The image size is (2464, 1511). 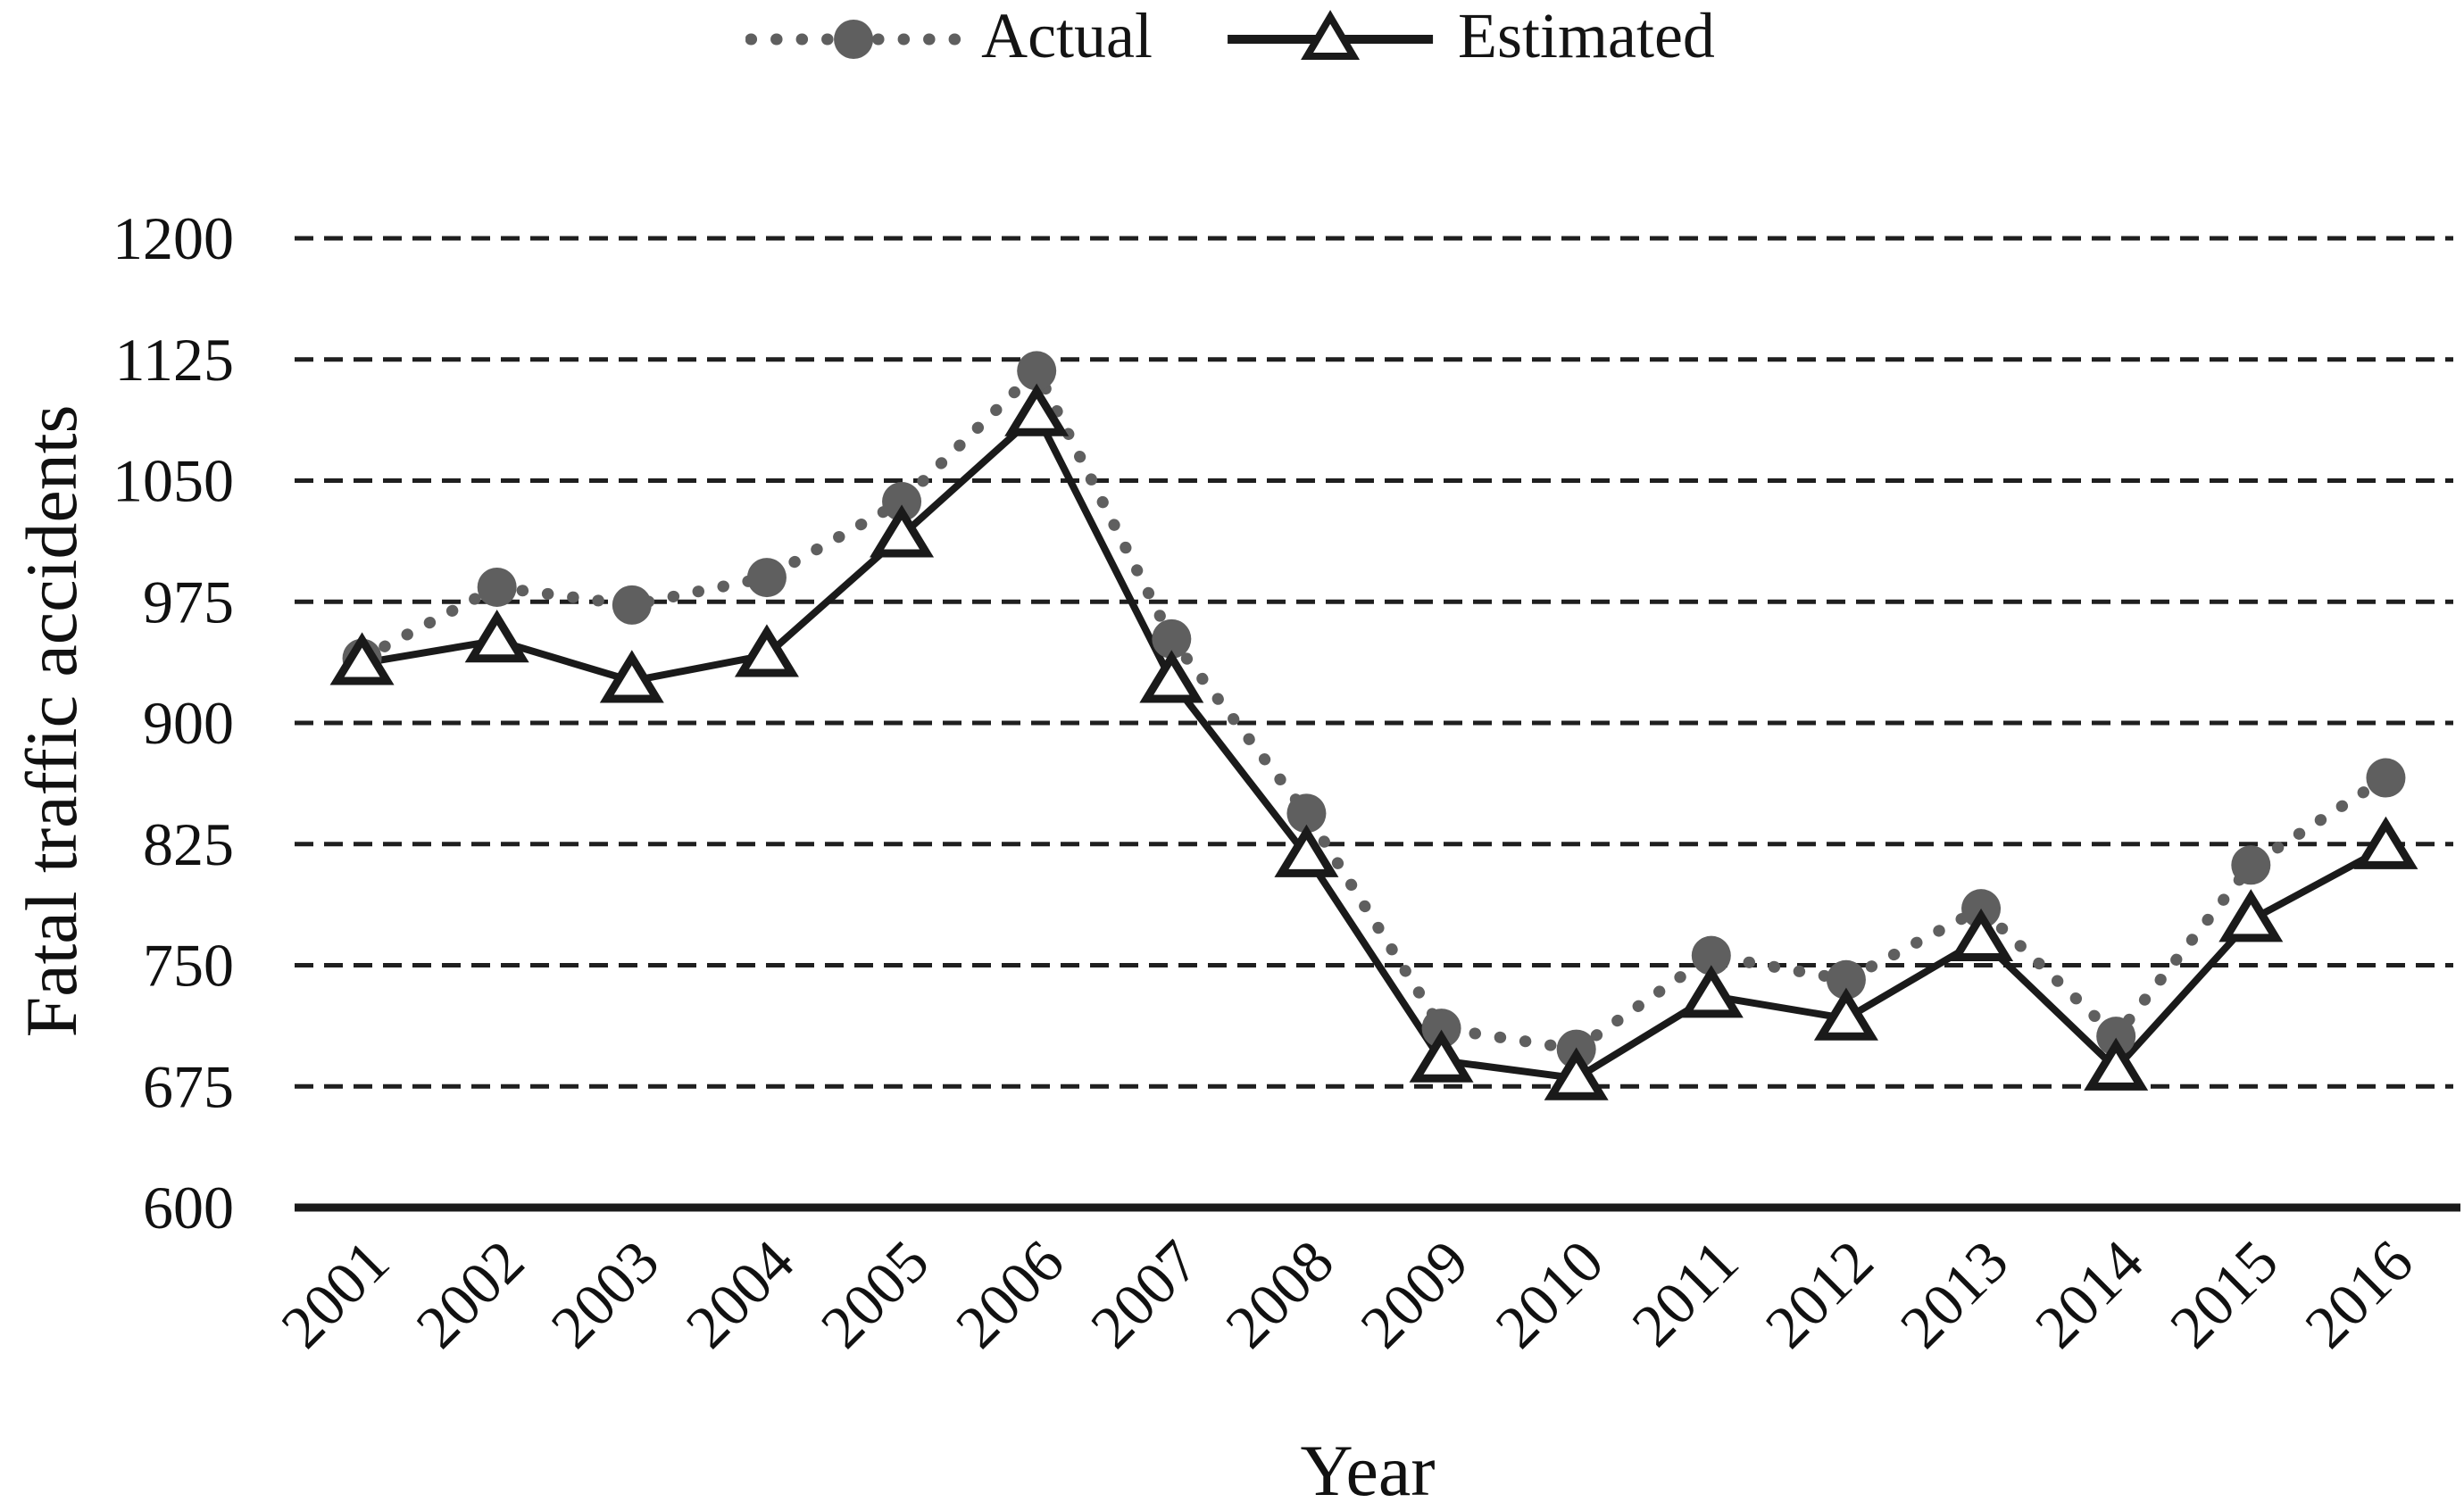 What do you see at coordinates (2359, 1294) in the screenshot?
I see `x-tick-label-2016: 2016` at bounding box center [2359, 1294].